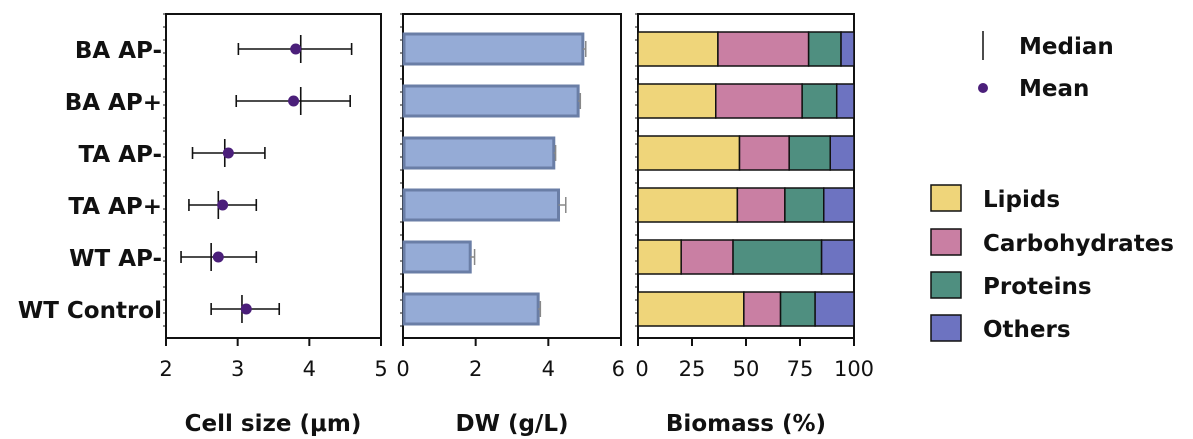  What do you see at coordinates (837, 257) in the screenshot?
I see `segment-others-wt-ap-minus` at bounding box center [837, 257].